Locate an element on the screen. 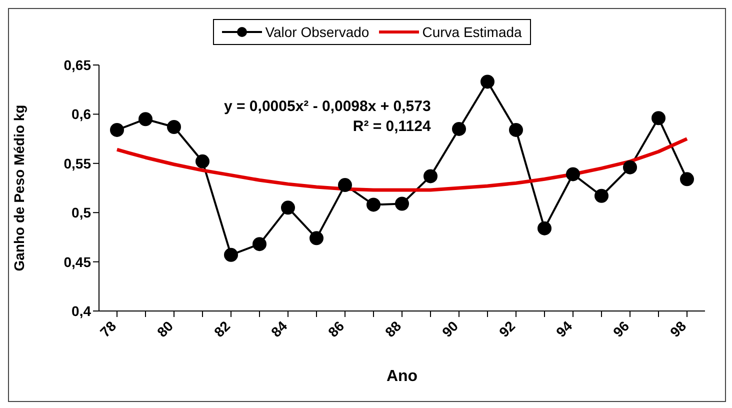 Image resolution: width=732 pixels, height=408 pixels. annotation: R² = 0,1124 is located at coordinates (391, 127).